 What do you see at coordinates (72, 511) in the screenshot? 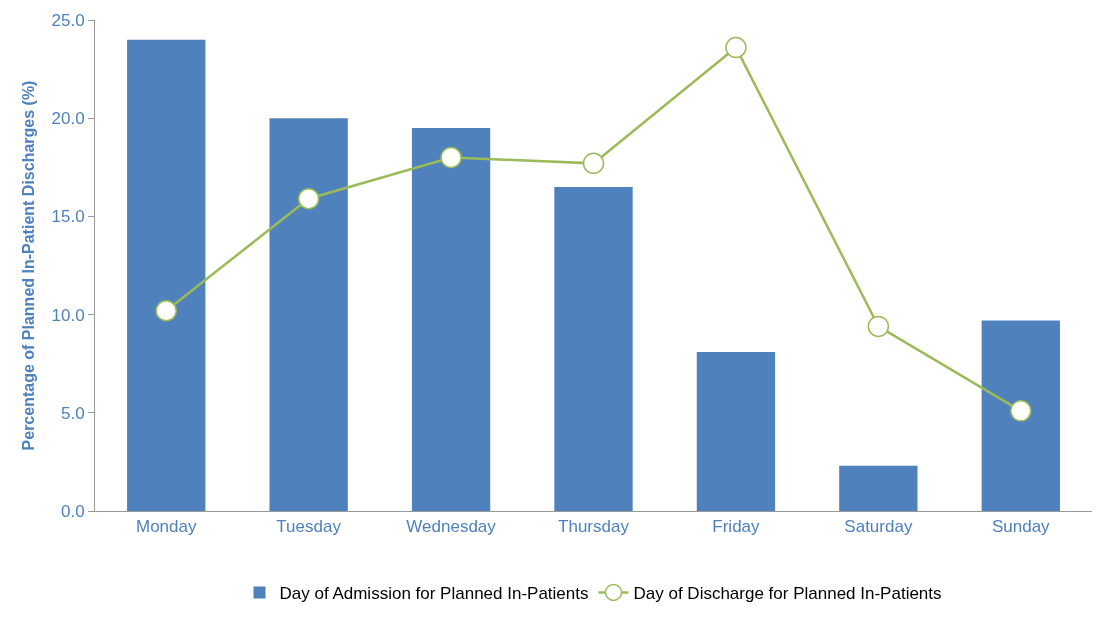
I see `y-tick-label: 0.0` at bounding box center [72, 511].